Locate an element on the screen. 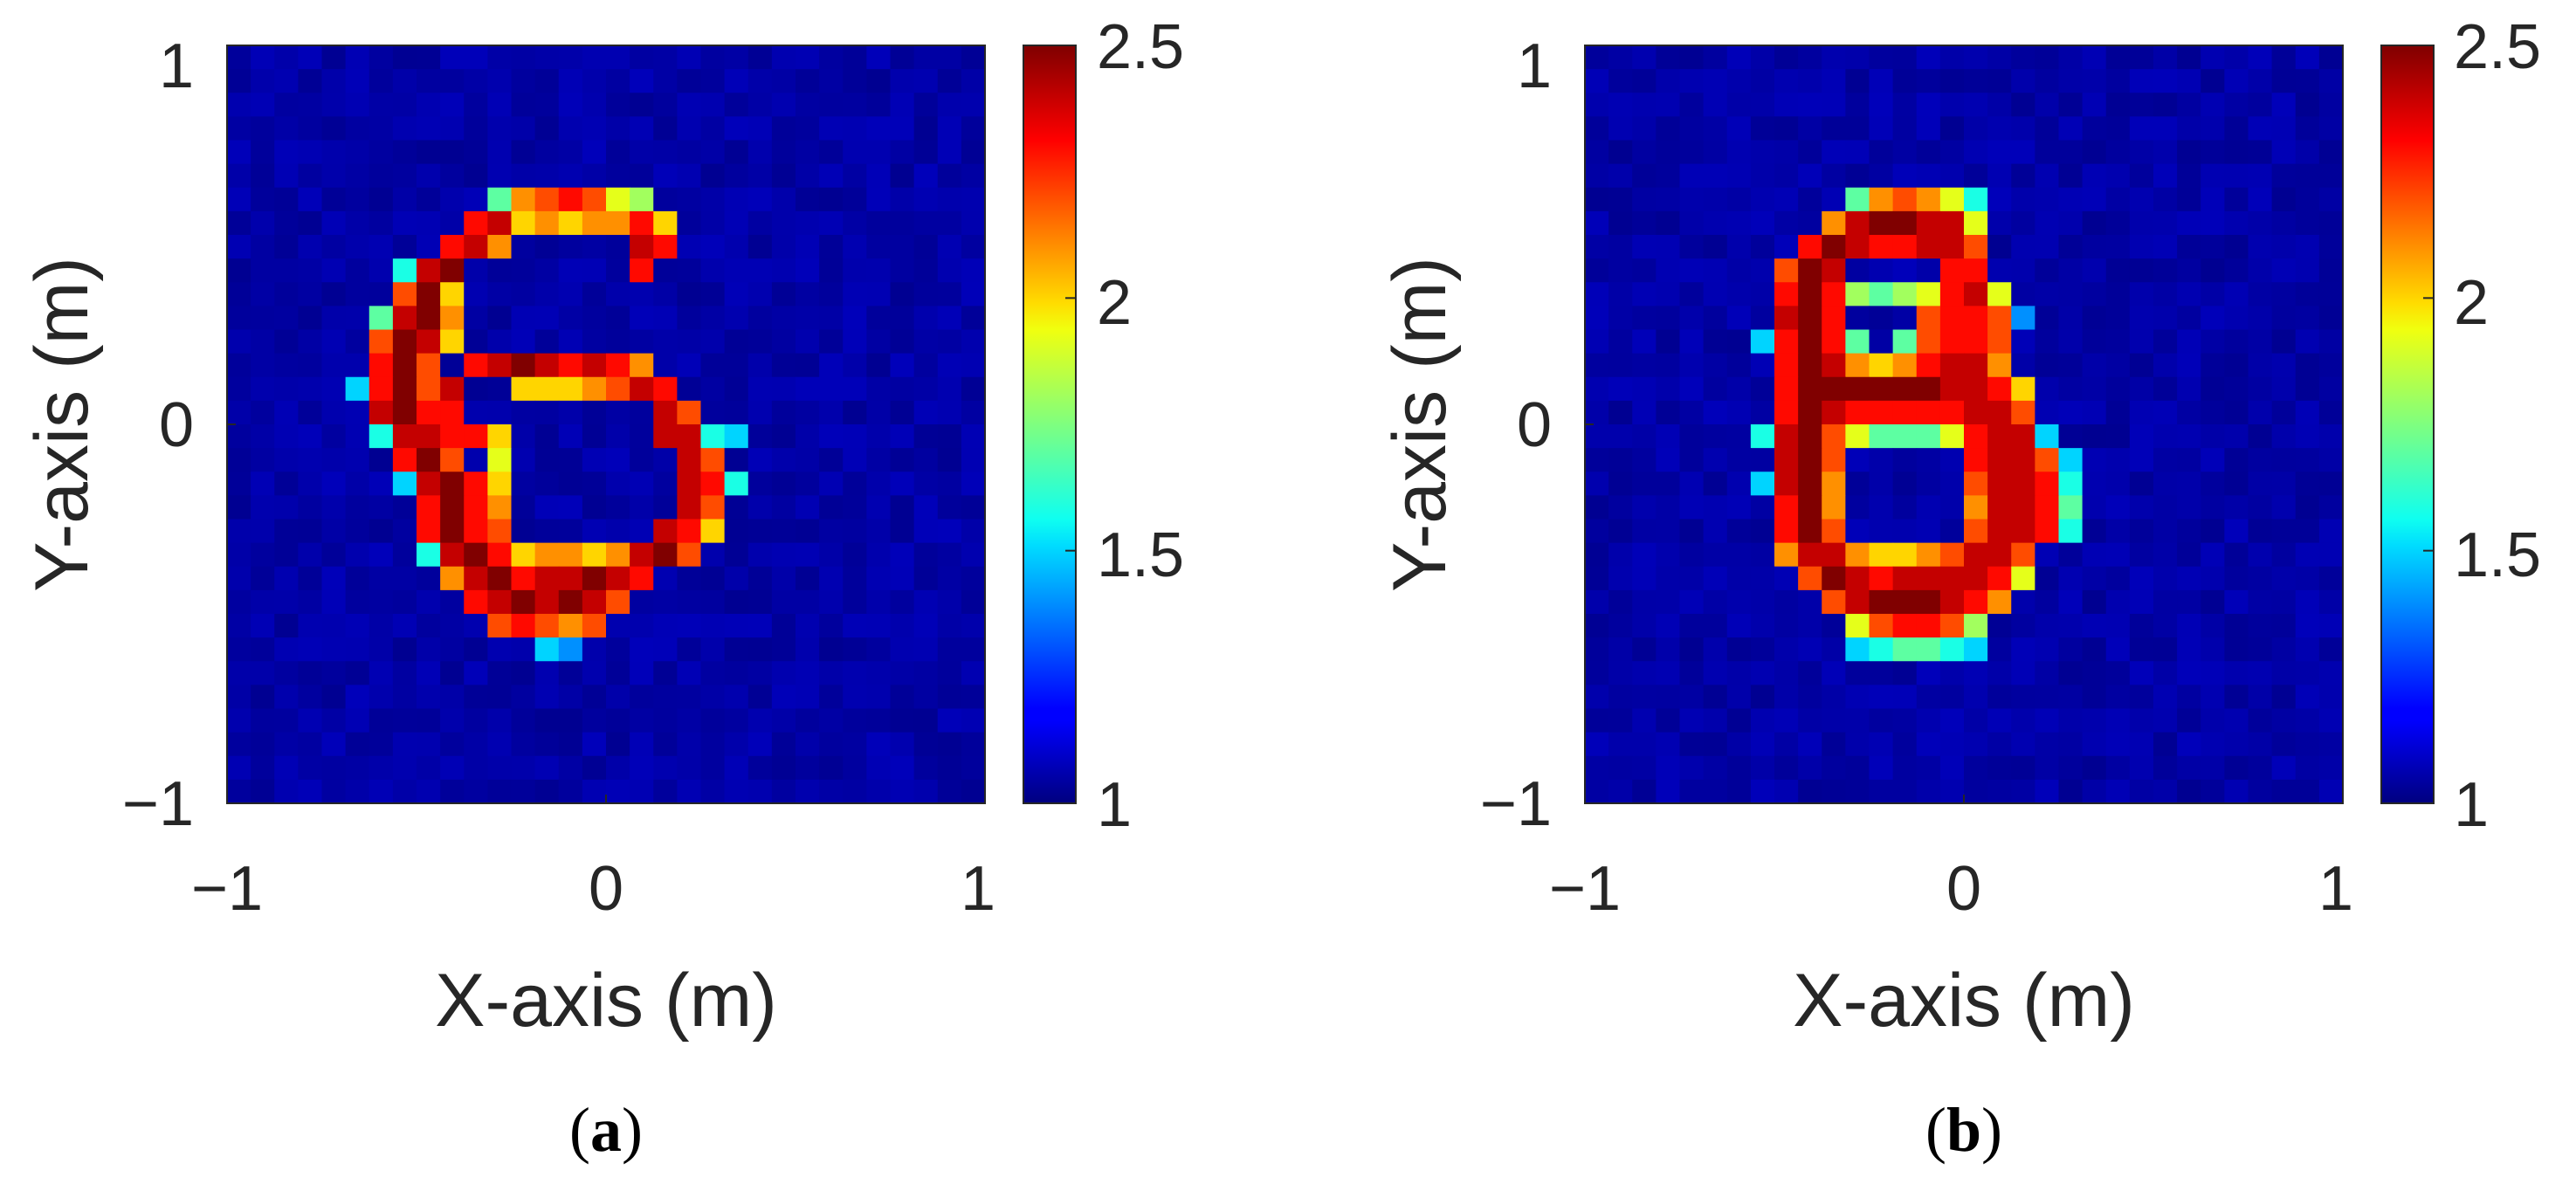  y-tick-label-a-2: −1 is located at coordinates (158, 804).